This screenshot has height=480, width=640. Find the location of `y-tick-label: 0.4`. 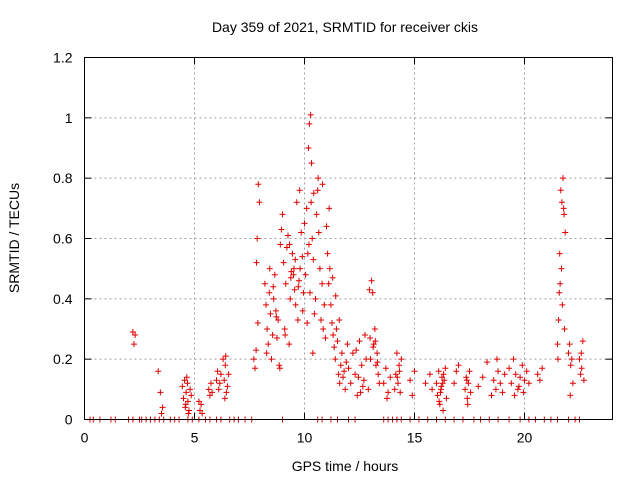

y-tick-label: 0.4 is located at coordinates (63, 299).